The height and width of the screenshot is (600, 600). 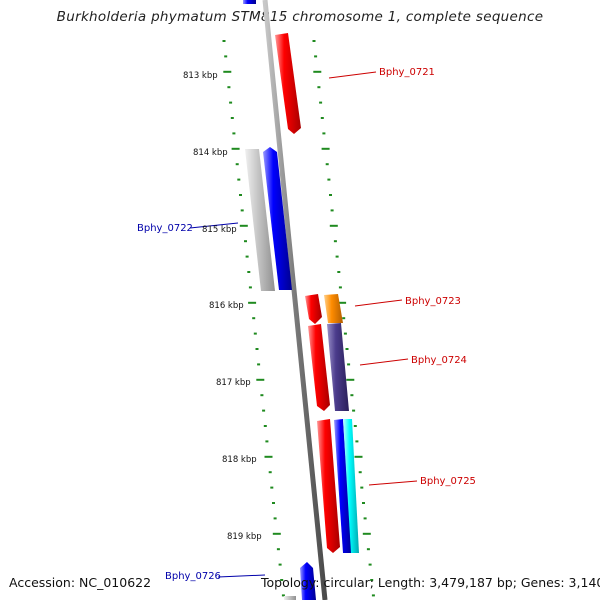 I want to click on gene-arrow-bphy-0724-red, so click(x=319, y=367).